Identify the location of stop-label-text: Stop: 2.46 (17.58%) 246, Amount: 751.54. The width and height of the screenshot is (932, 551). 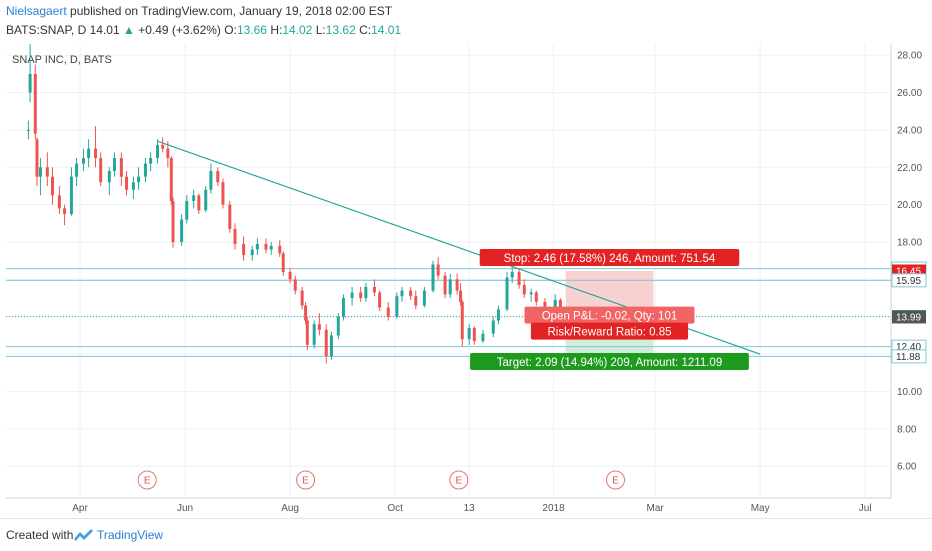
(610, 259).